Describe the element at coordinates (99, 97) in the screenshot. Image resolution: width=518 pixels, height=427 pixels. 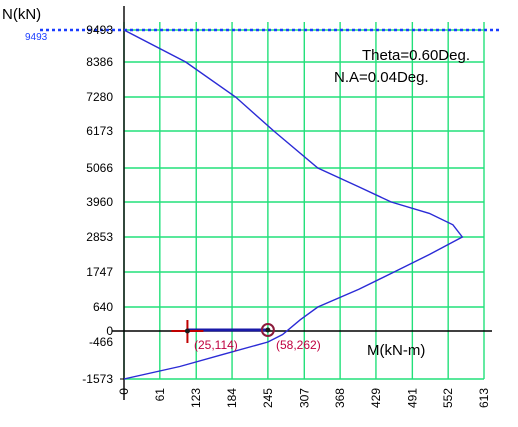
I see `y-tick-label: 7280` at that location.